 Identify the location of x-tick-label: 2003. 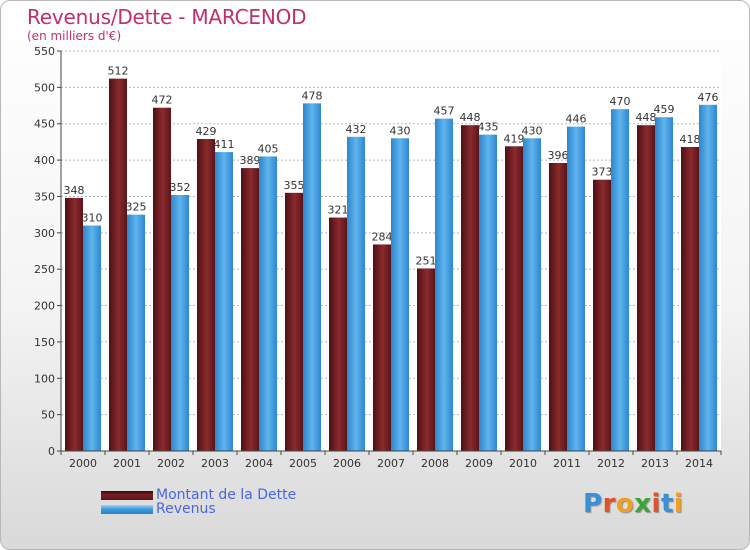
(215, 463).